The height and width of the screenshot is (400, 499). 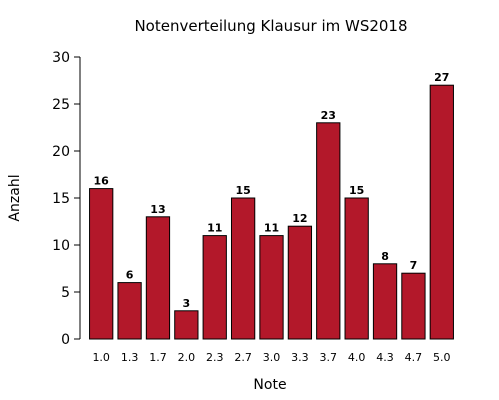 What do you see at coordinates (61, 199) in the screenshot?
I see `y-tick-label: 15` at bounding box center [61, 199].